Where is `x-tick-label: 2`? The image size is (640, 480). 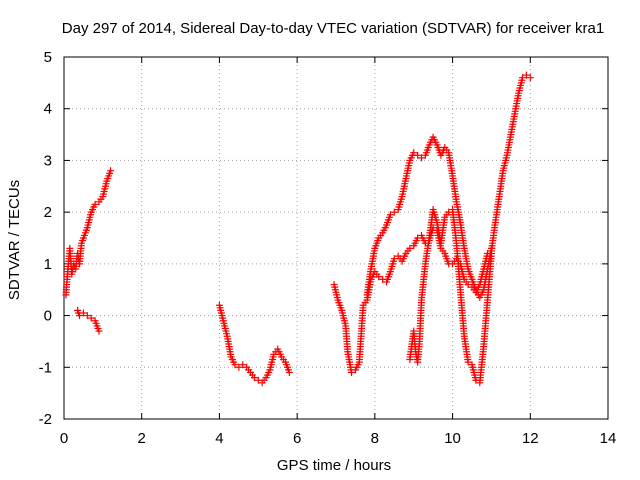
x-tick-label: 2 is located at coordinates (142, 438).